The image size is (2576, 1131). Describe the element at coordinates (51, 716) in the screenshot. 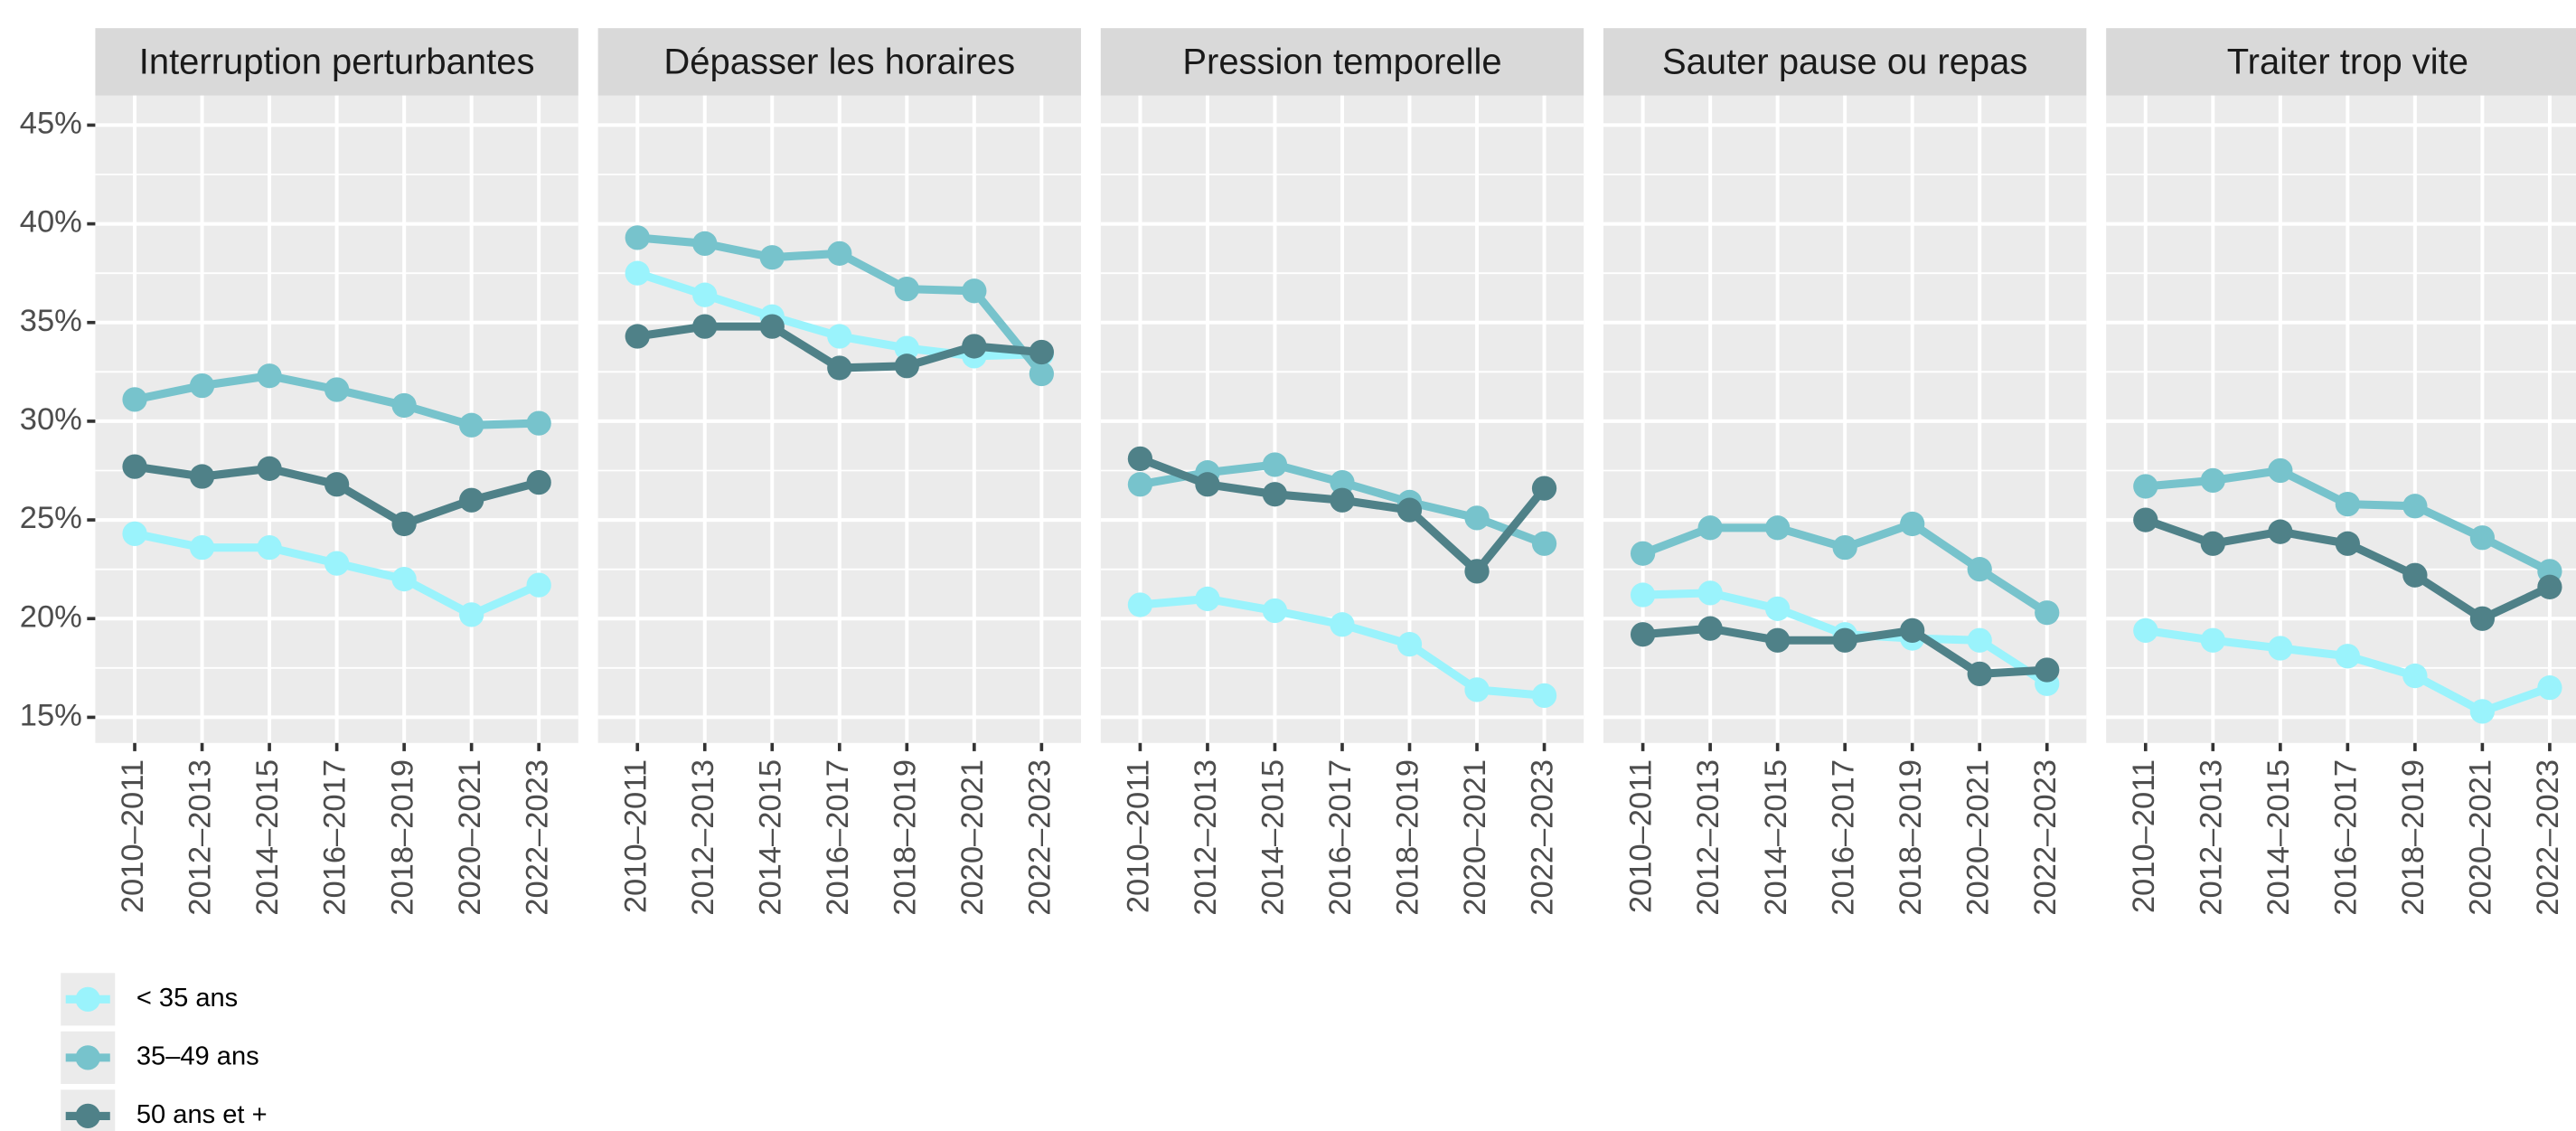

I see `y-tick-label: 15%` at that location.